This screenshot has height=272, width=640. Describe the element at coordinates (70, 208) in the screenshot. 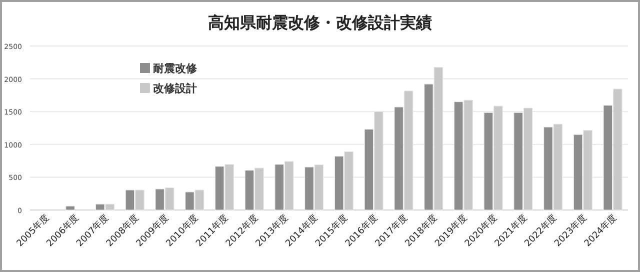

I see `bar` at that location.